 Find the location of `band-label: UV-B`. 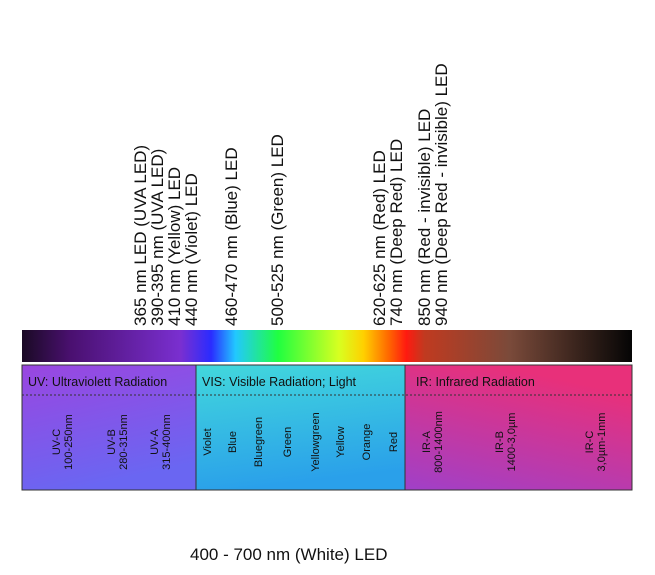

band-label: UV-B is located at coordinates (112, 442).